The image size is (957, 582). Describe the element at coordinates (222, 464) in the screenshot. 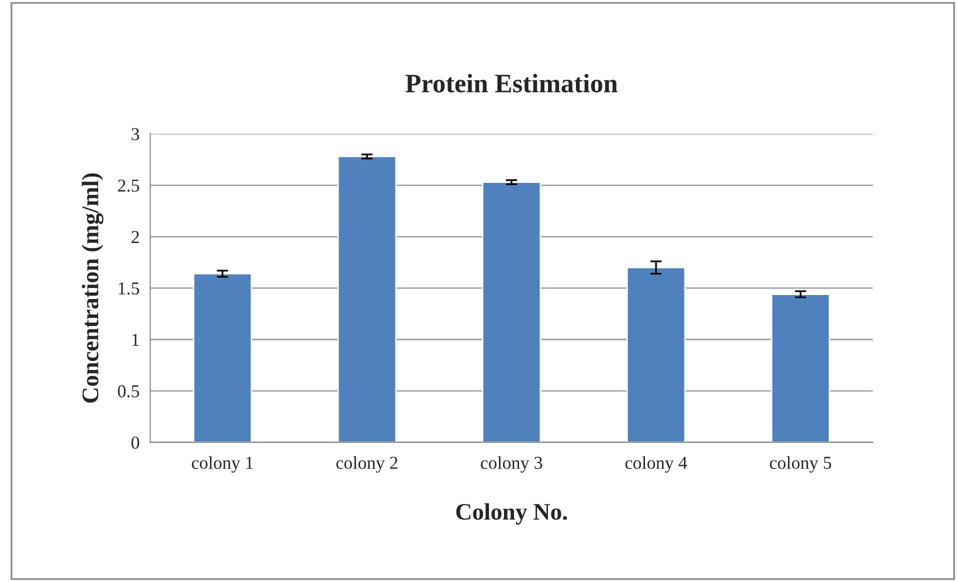

I see `x-tick-label: colony 1` at that location.